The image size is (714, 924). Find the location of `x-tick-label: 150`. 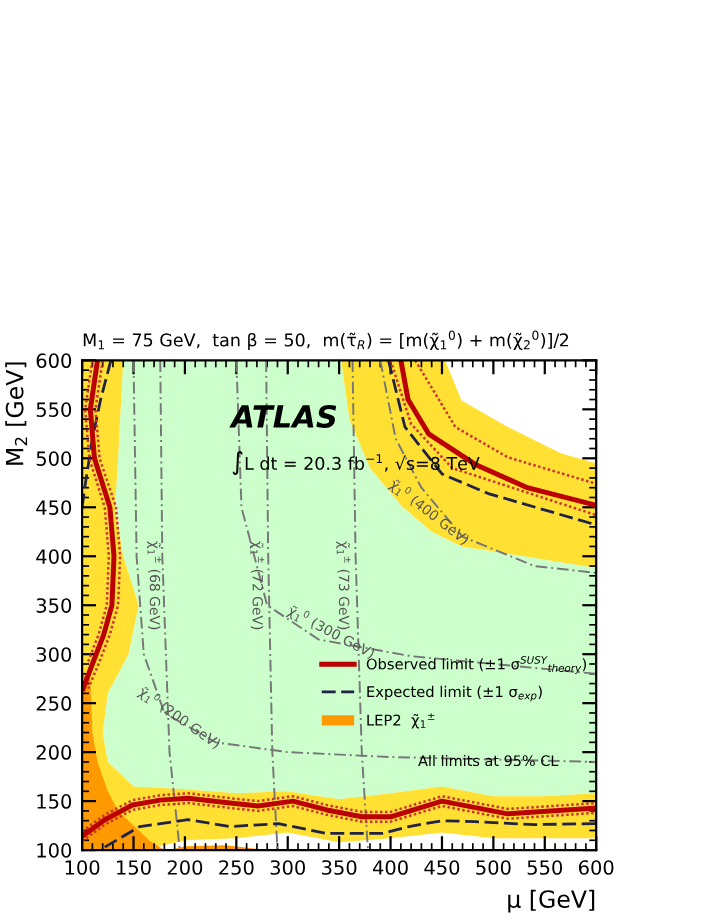

x-tick-label: 150 is located at coordinates (134, 867).